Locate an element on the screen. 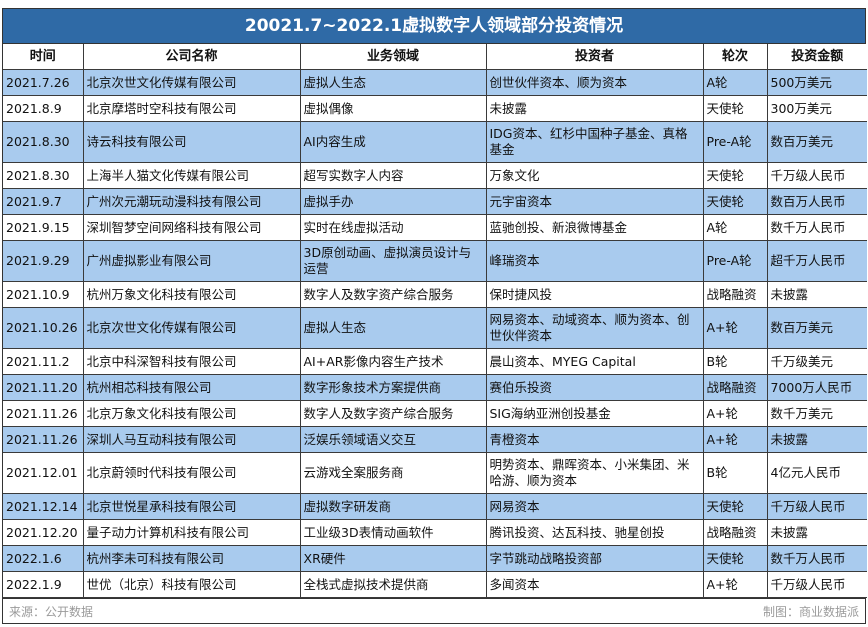 This screenshot has height=627, width=868. header-row: 时间 公司名称 业务领域 投资者 轮次 投资金额 is located at coordinates (435, 57).